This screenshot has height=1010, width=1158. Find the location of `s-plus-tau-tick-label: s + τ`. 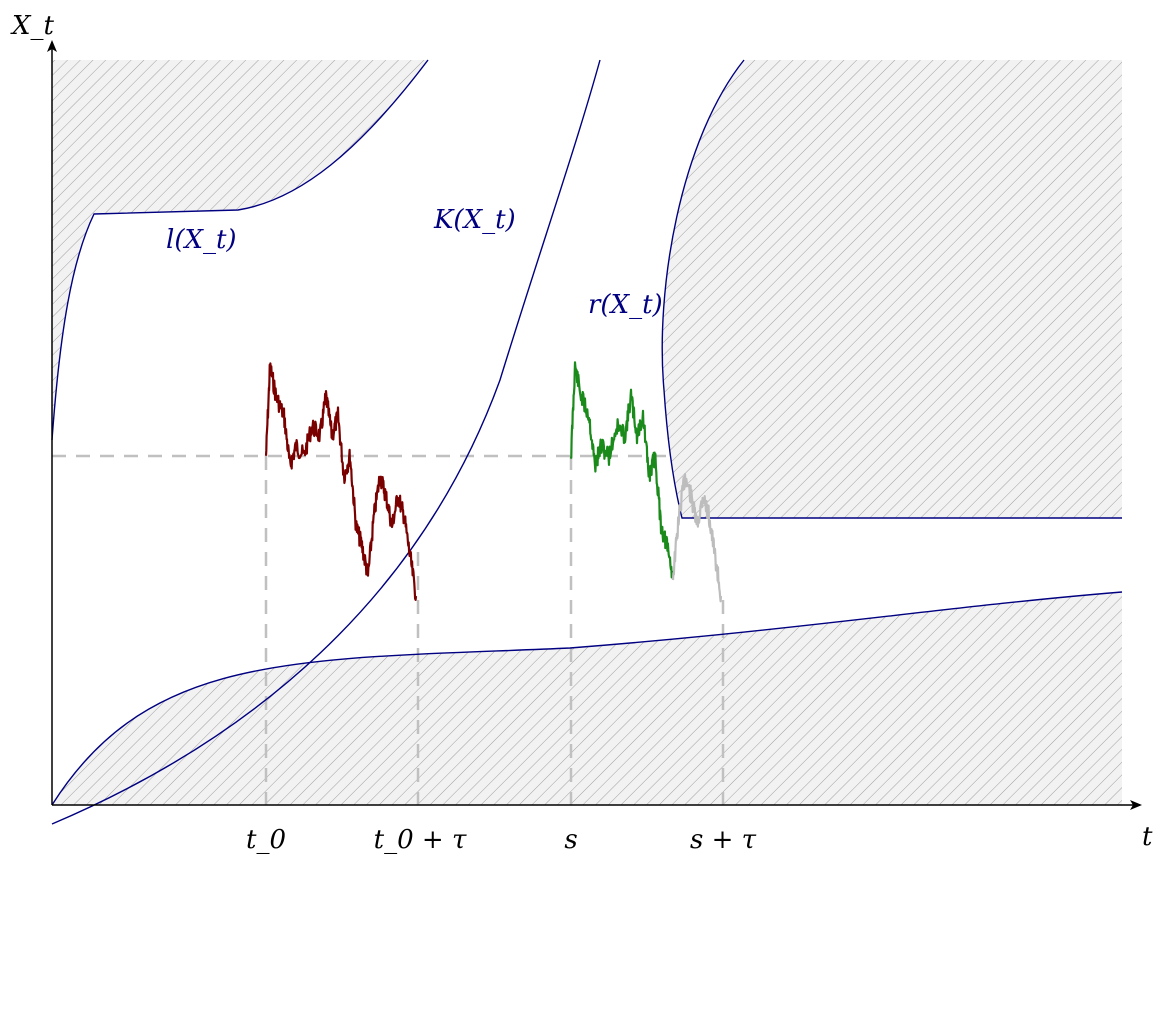

s-plus-tau-tick-label: s + τ is located at coordinates (723, 840).